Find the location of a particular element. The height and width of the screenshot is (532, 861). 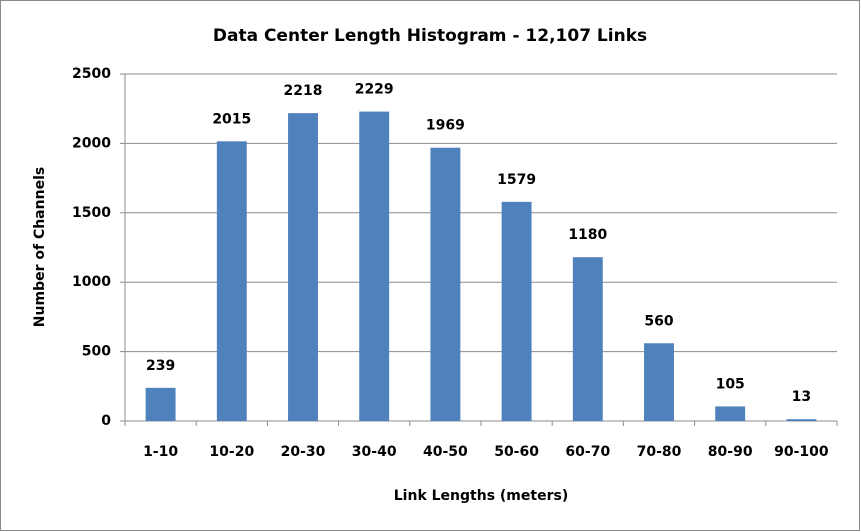

x-tick-label: 90-100 is located at coordinates (801, 452).